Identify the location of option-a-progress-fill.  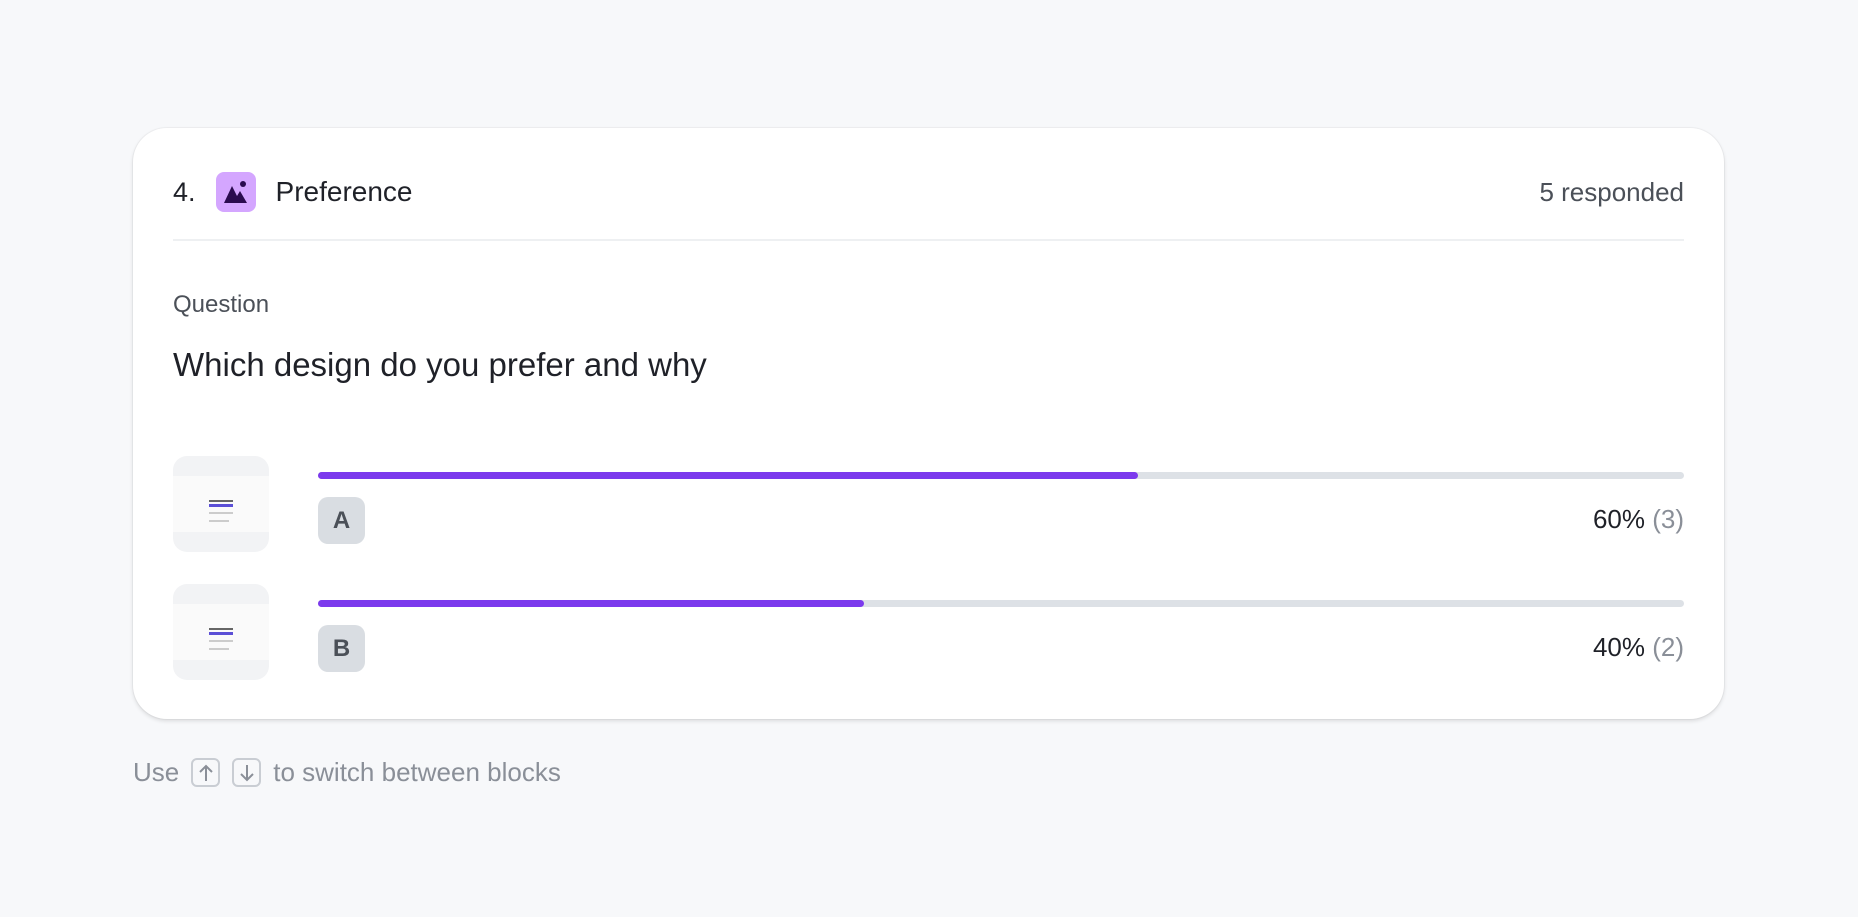
(728, 475).